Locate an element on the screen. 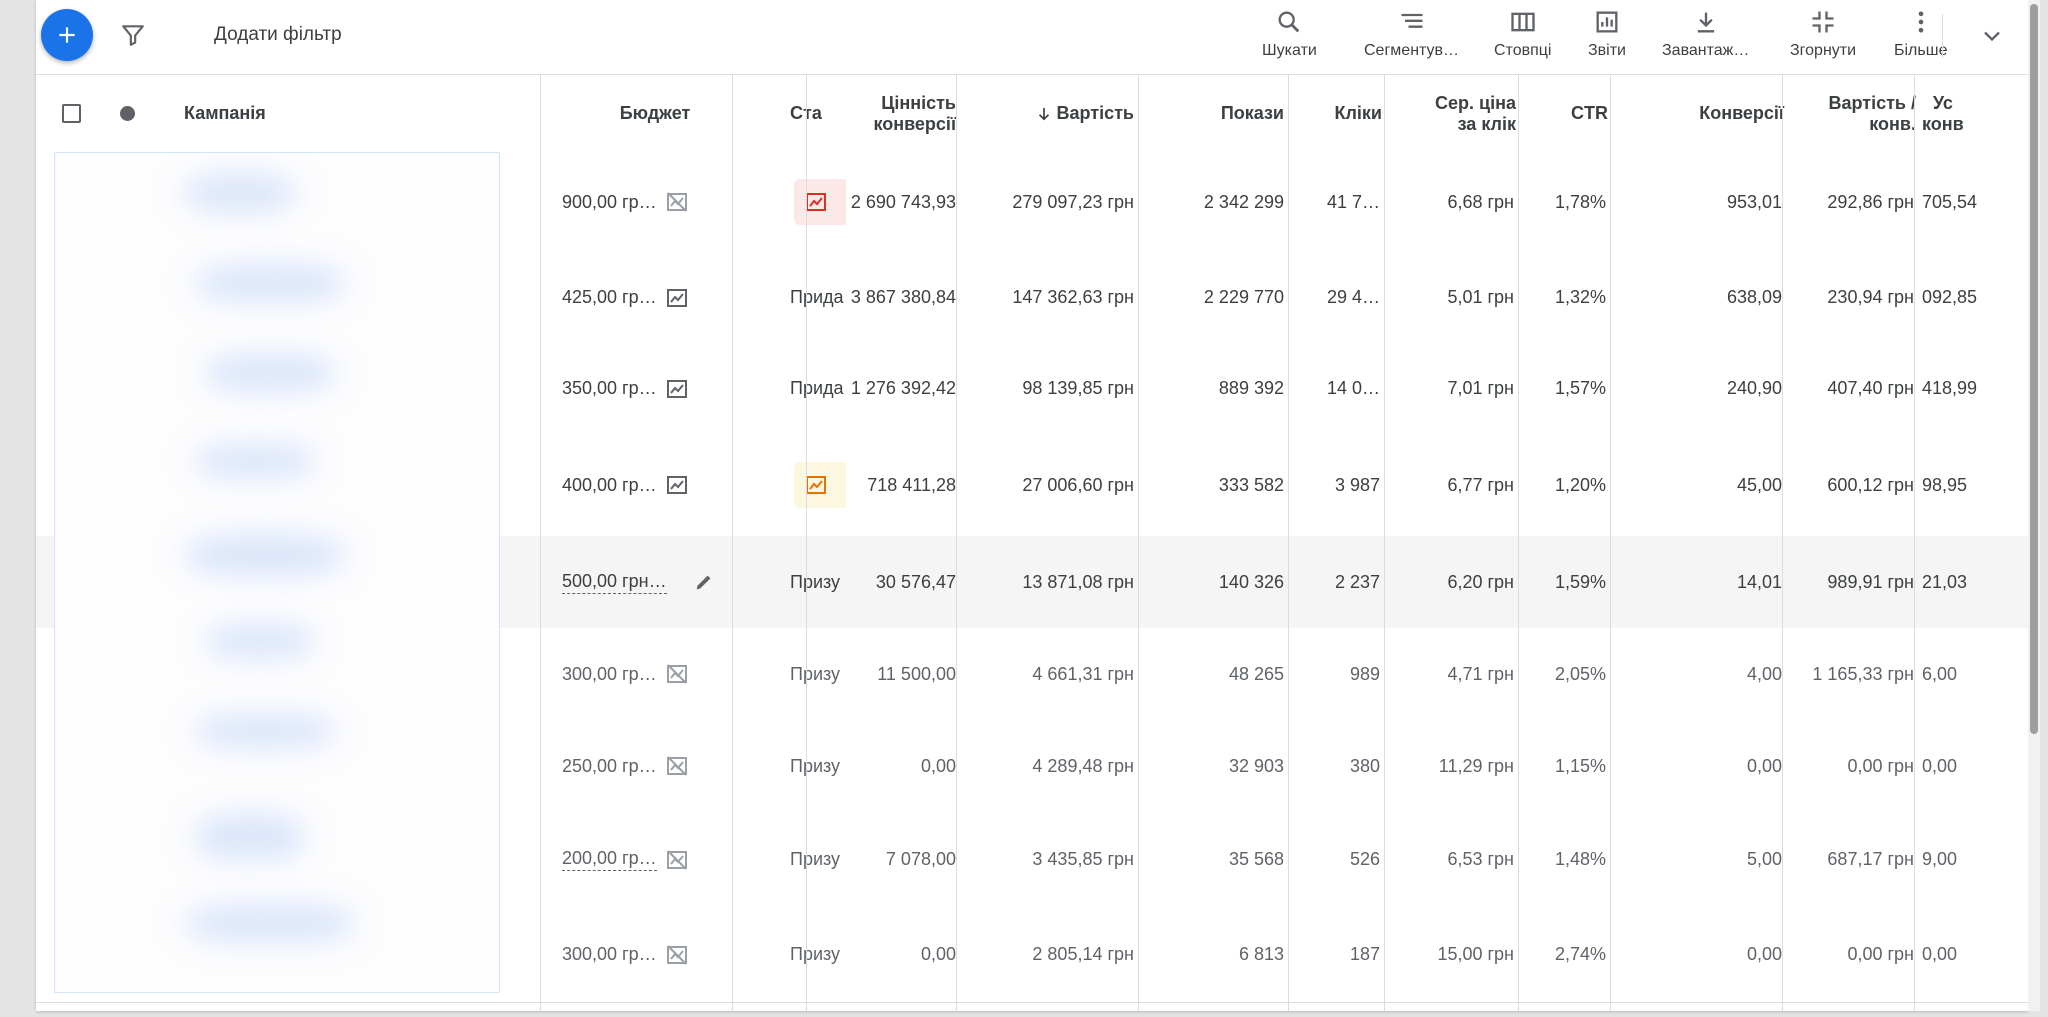  header-conv-value: Цінність конверсії is located at coordinates (892, 113).